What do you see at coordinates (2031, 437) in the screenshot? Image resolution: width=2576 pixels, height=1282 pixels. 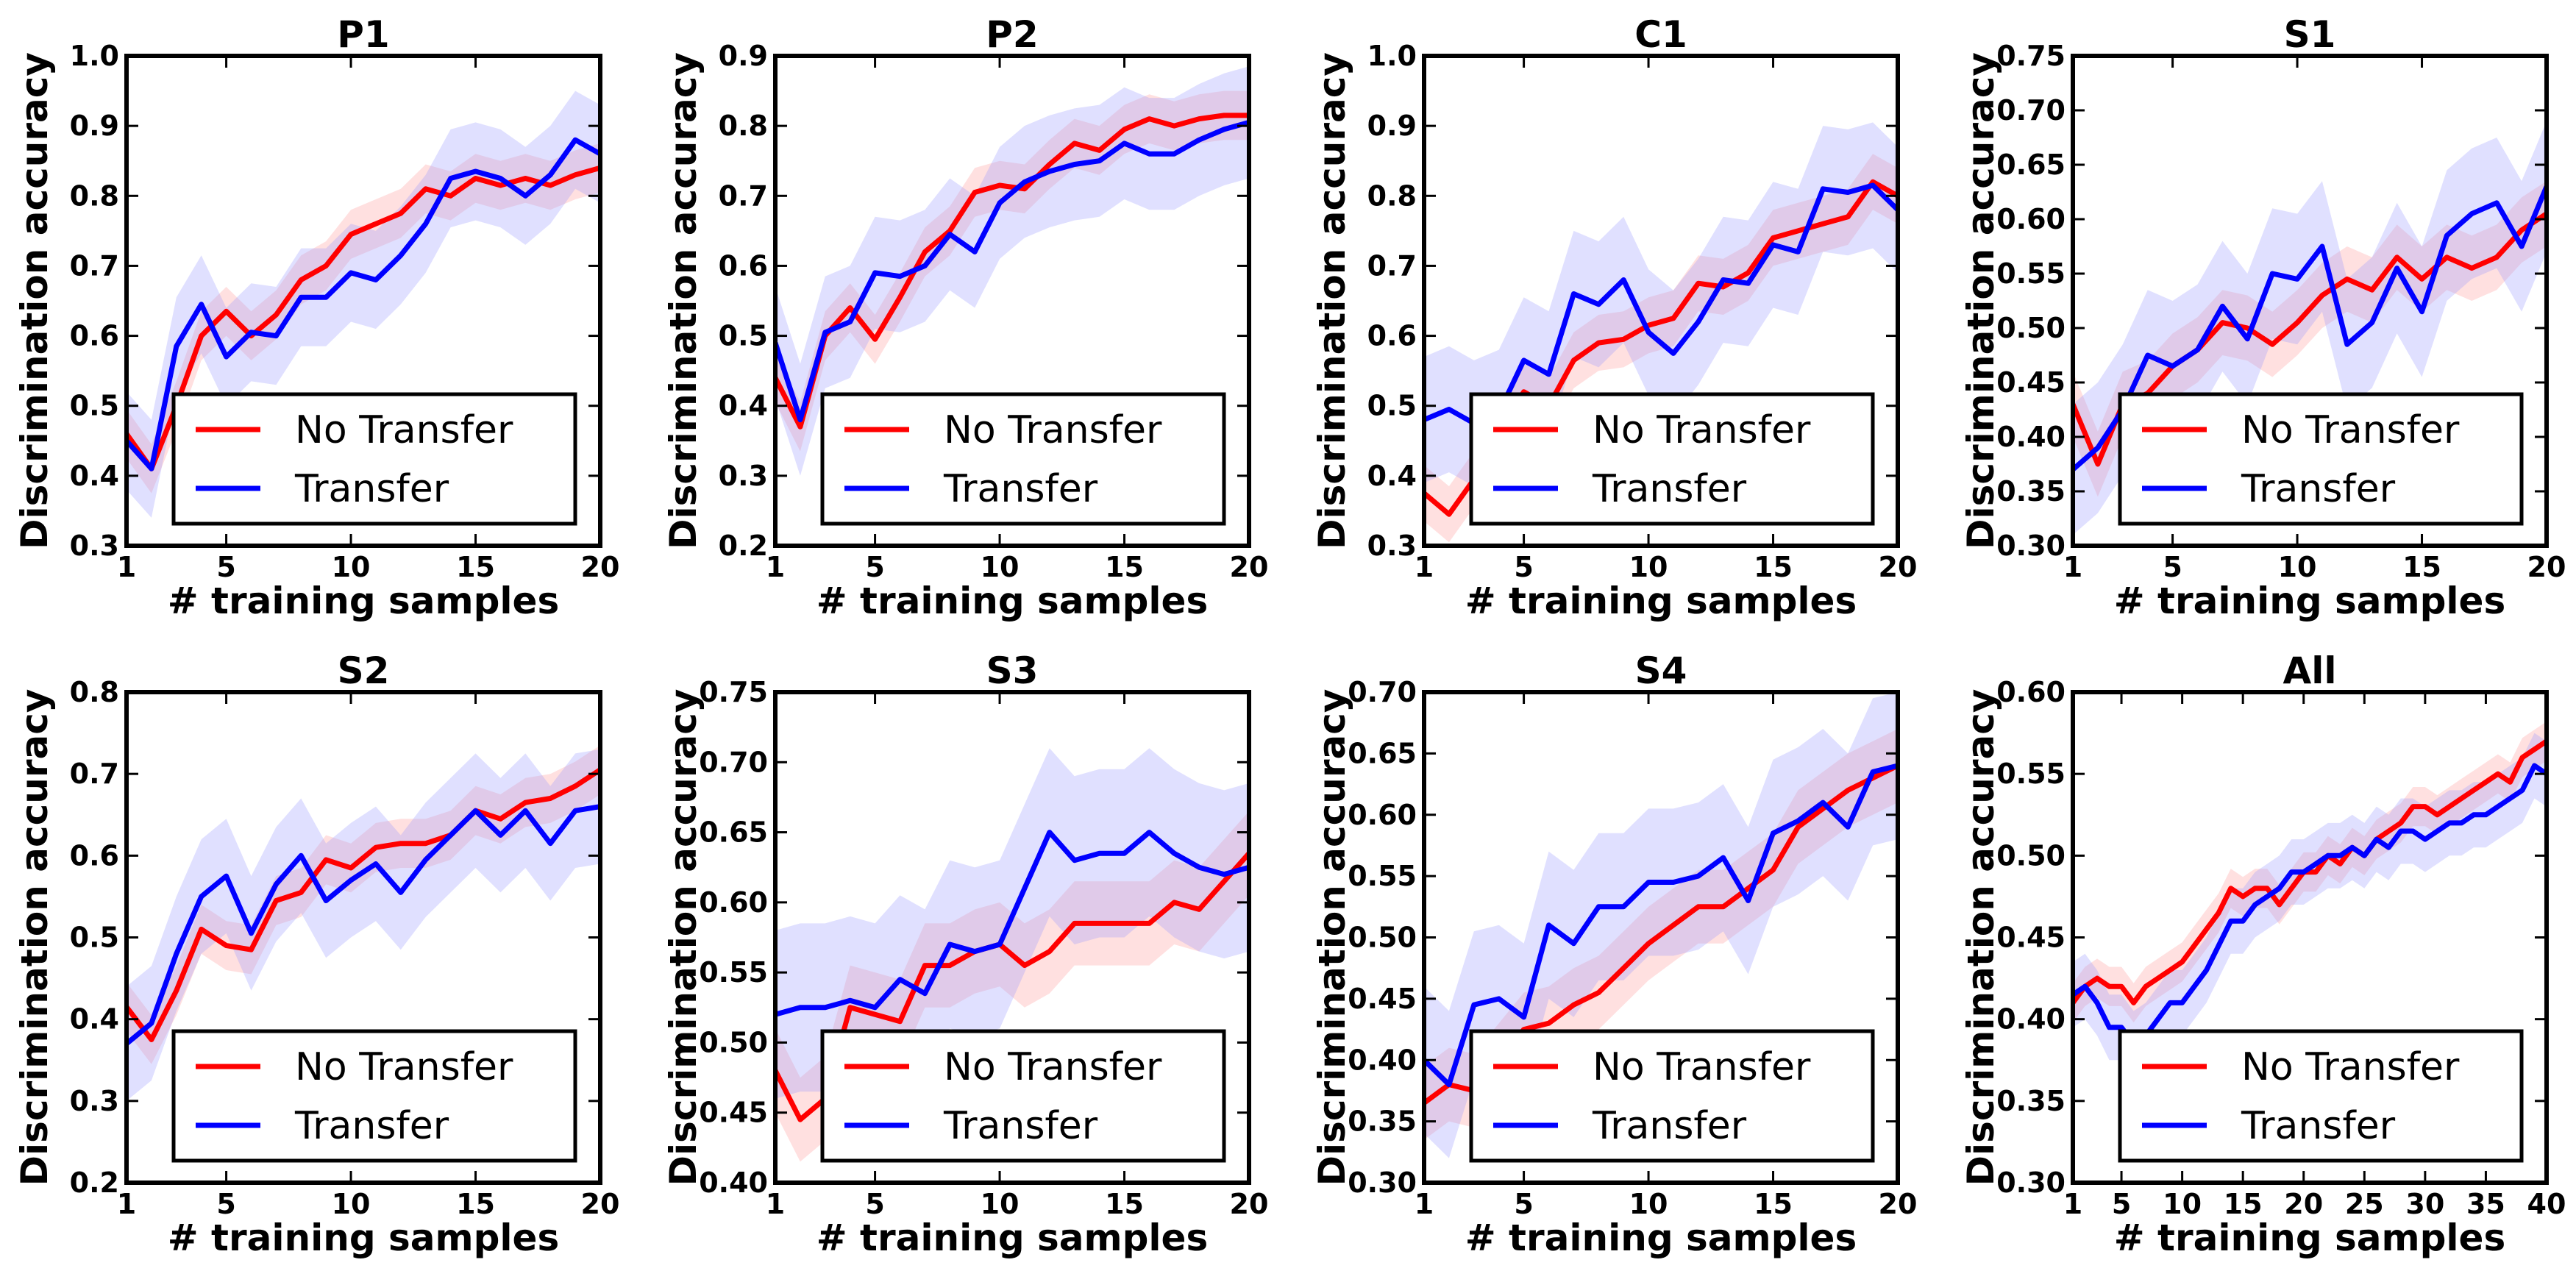 I see `y-tick-label: 0.40` at bounding box center [2031, 437].